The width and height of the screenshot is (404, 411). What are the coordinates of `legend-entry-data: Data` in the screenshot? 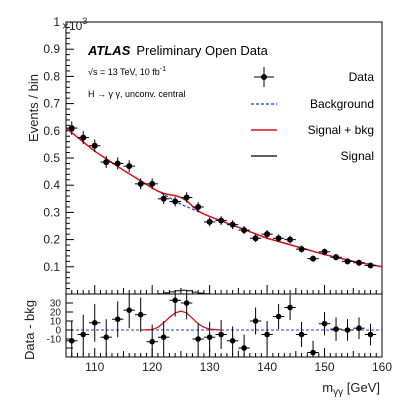 It's located at (314, 77).